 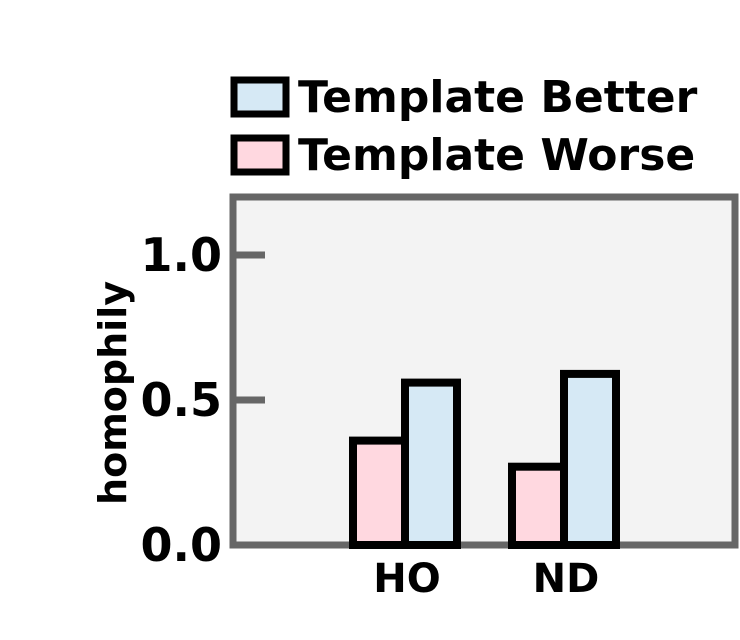 I want to click on bars, so click(x=484, y=459).